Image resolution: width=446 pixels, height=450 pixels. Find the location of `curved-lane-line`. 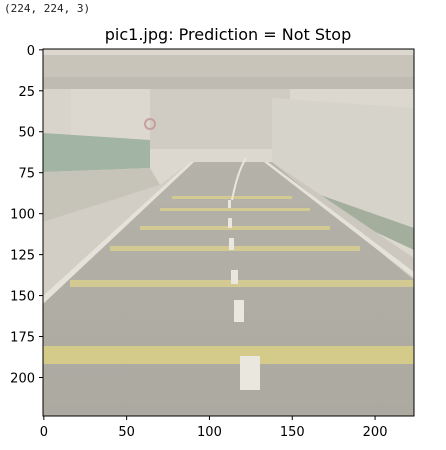

curved-lane-line is located at coordinates (239, 179).